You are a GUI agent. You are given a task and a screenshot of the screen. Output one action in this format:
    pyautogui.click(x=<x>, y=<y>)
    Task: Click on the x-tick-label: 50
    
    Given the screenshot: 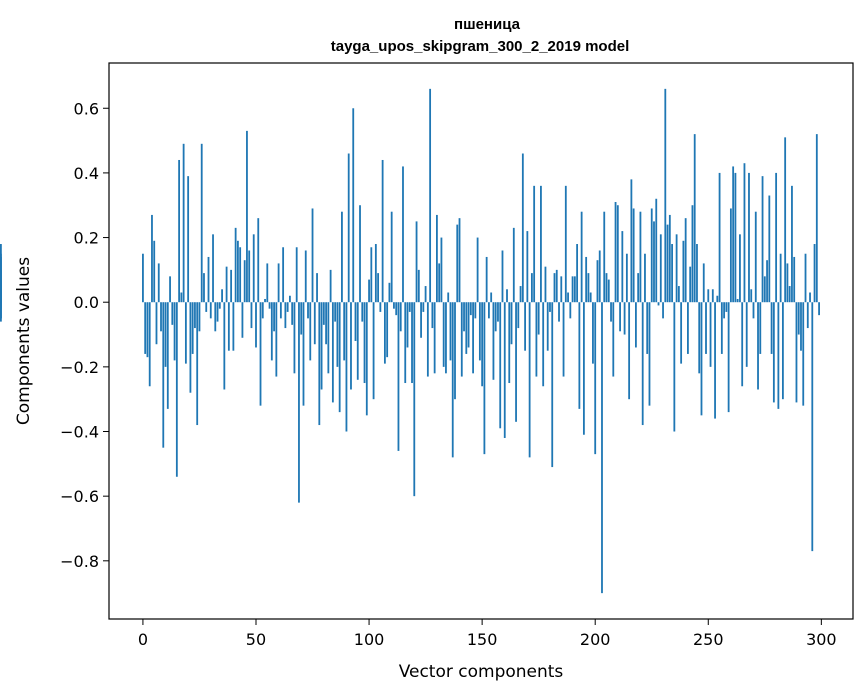 What is the action you would take?
    pyautogui.click(x=256, y=639)
    